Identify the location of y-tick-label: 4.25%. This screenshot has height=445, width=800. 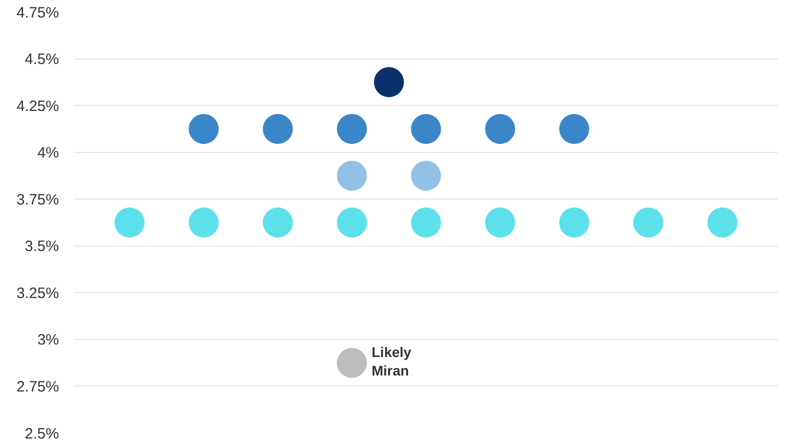
(37, 106).